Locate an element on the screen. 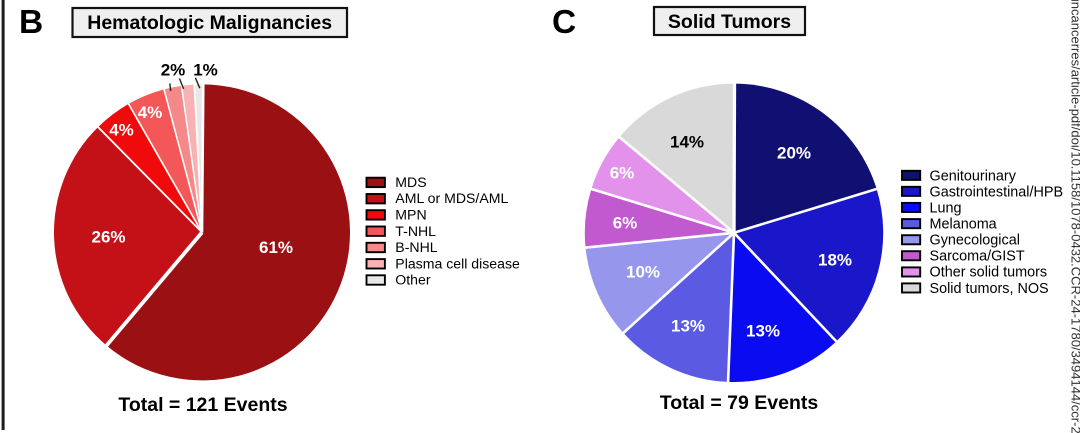  svg-text: 10% is located at coordinates (643, 272).